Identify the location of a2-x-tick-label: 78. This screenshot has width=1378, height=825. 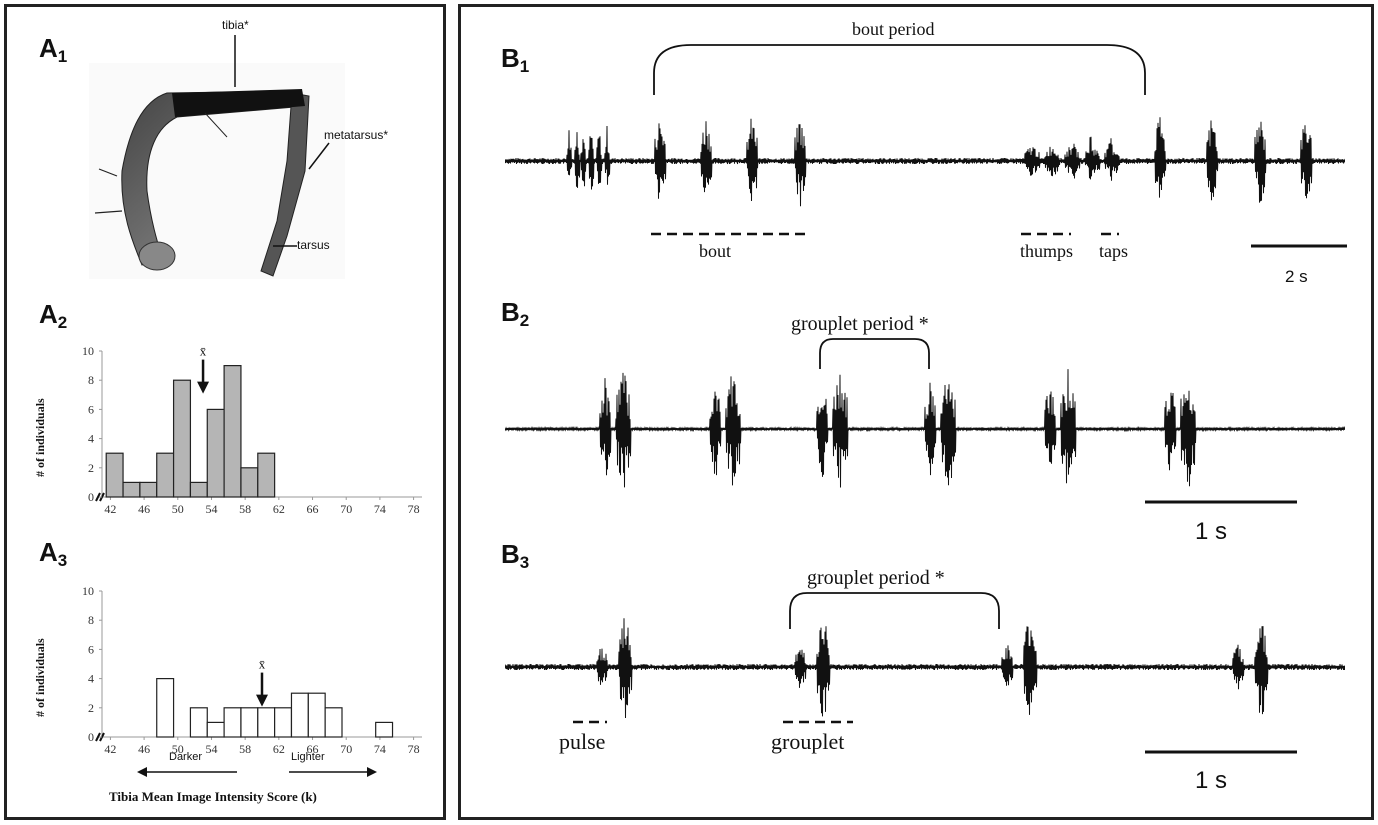
(414, 507).